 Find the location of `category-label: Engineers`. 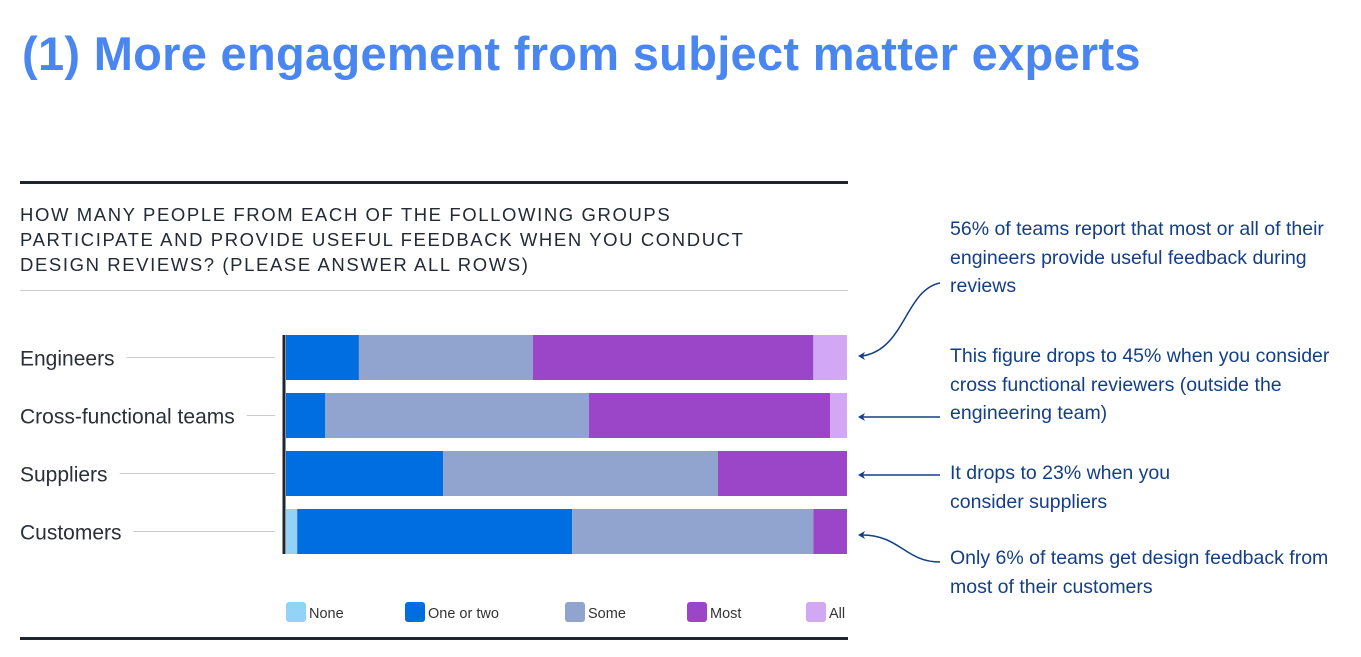

category-label: Engineers is located at coordinates (67, 359).